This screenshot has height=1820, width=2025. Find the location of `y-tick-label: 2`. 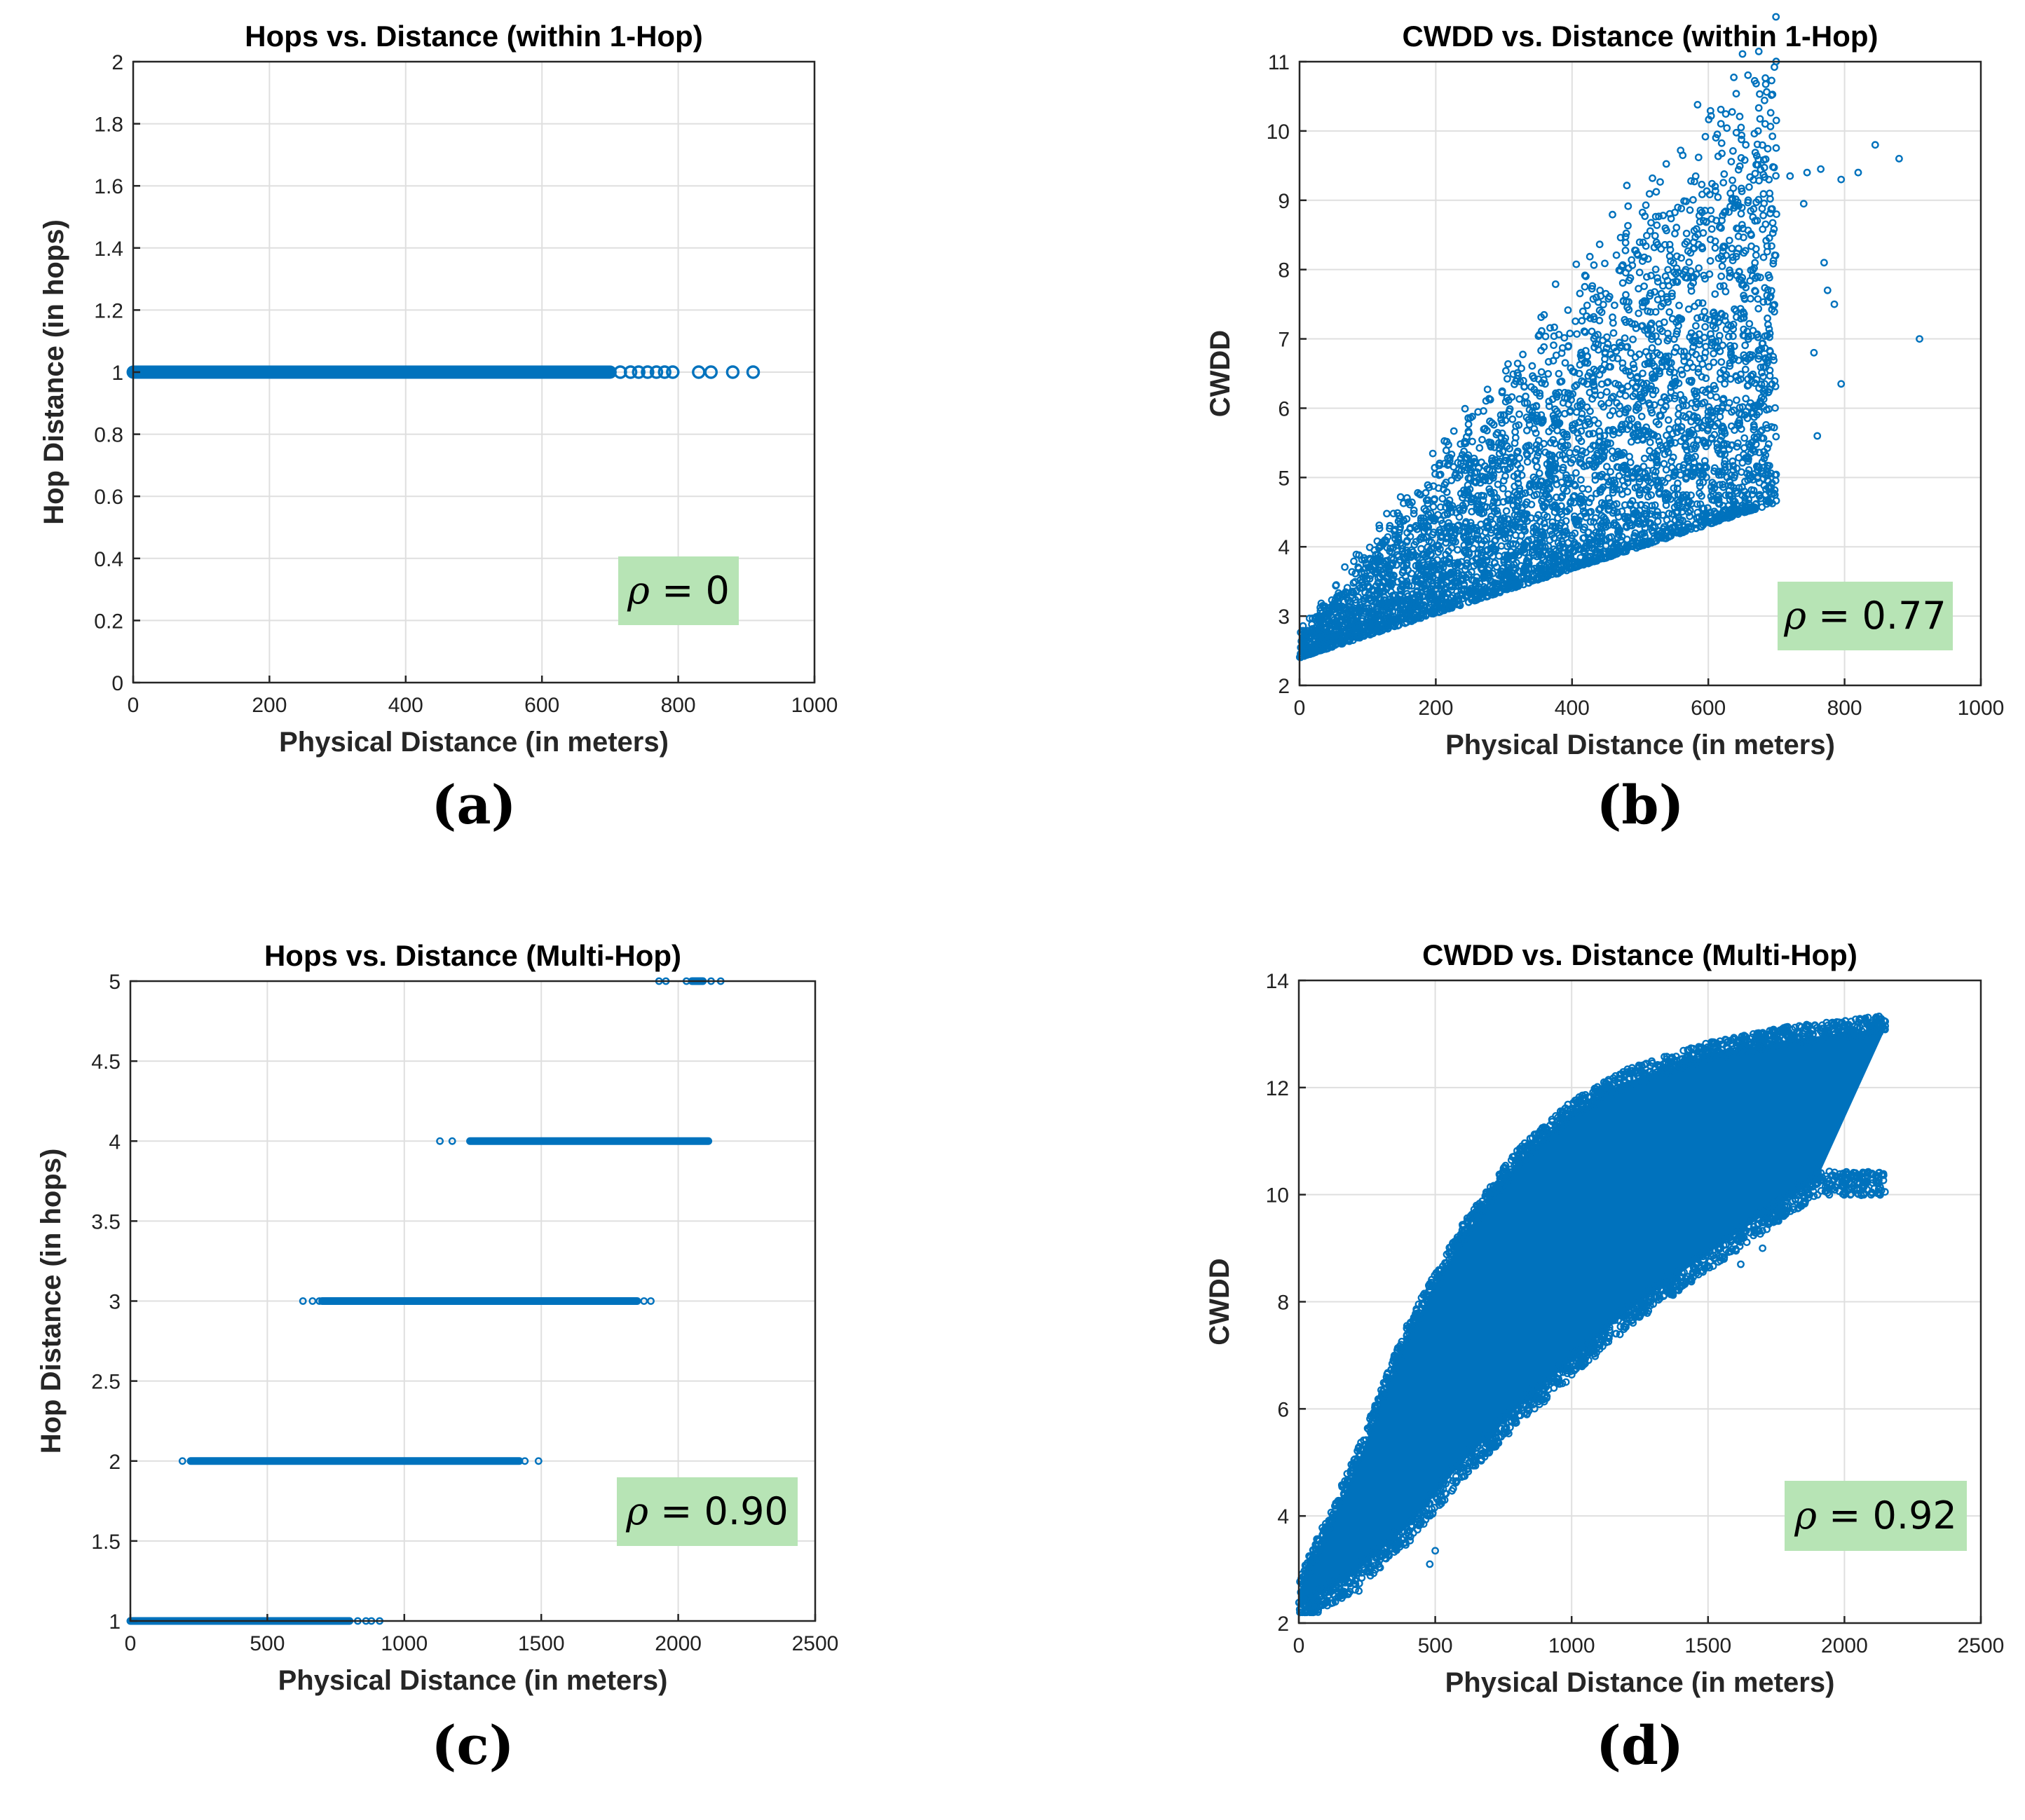

y-tick-label: 2 is located at coordinates (115, 1462).